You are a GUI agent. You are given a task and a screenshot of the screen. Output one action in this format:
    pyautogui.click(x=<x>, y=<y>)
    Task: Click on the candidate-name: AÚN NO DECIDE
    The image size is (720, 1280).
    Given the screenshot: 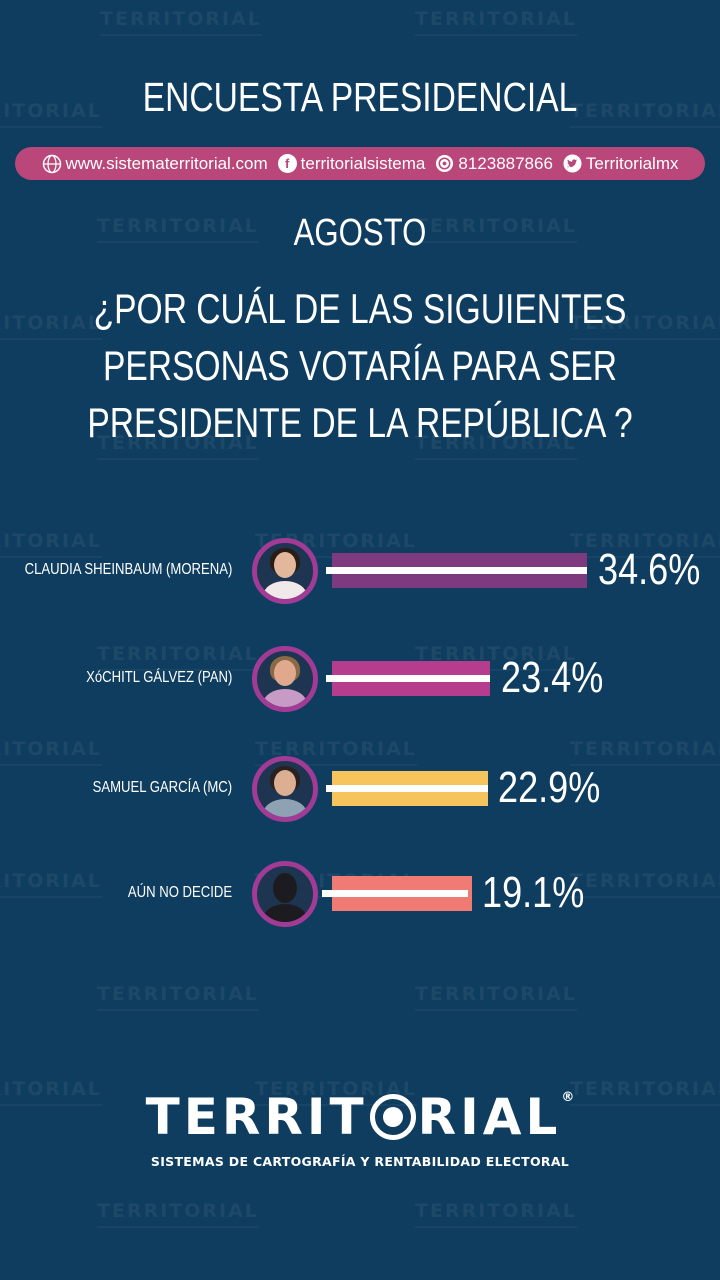 What is the action you would take?
    pyautogui.click(x=179, y=892)
    